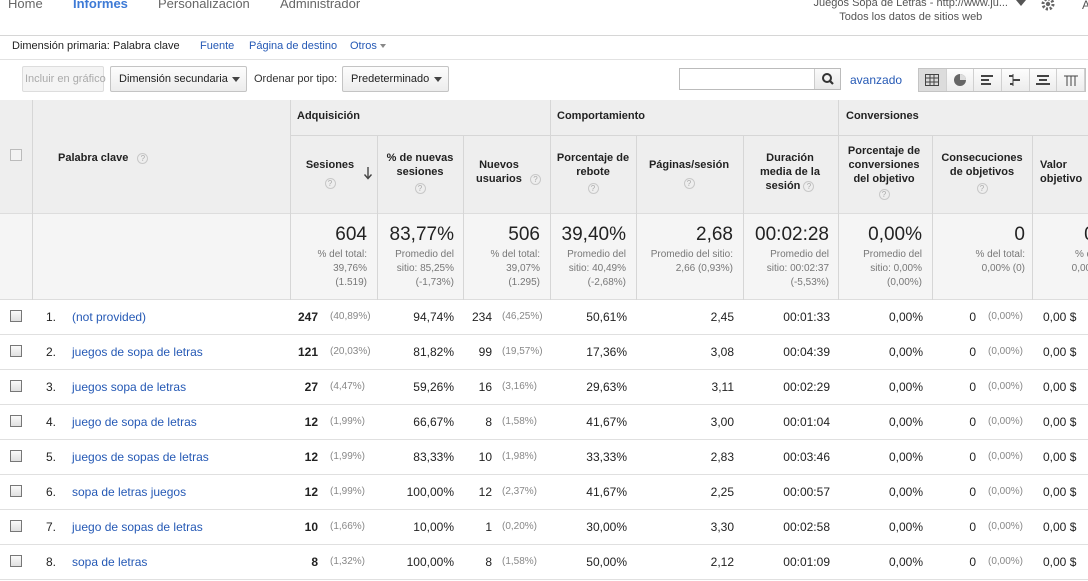 This screenshot has width=1088, height=581. What do you see at coordinates (433, 457) in the screenshot?
I see `new-sessions-value: 83,33%` at bounding box center [433, 457].